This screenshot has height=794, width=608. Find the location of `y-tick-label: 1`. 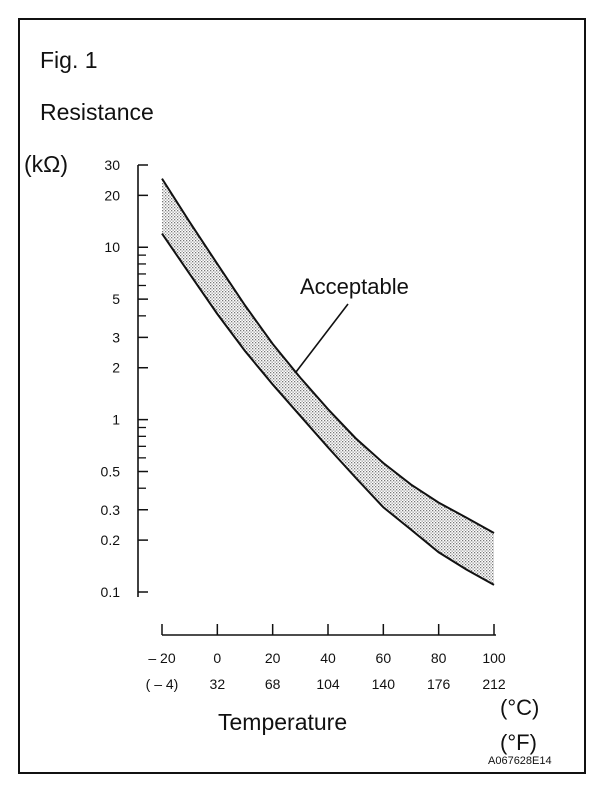

y-tick-label: 1 is located at coordinates (116, 420).